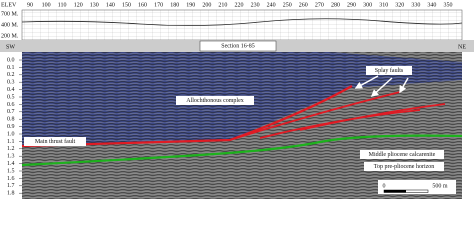 This screenshot has height=240, width=474. What do you see at coordinates (255, 5) in the screenshot?
I see `station-label: 230` at bounding box center [255, 5].